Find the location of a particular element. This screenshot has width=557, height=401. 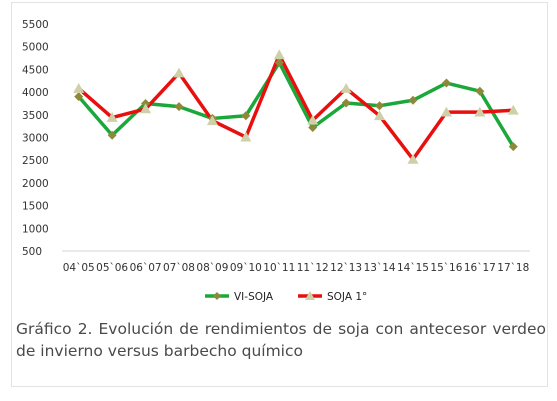

x-tick-label: 16`17 is located at coordinates (480, 268).